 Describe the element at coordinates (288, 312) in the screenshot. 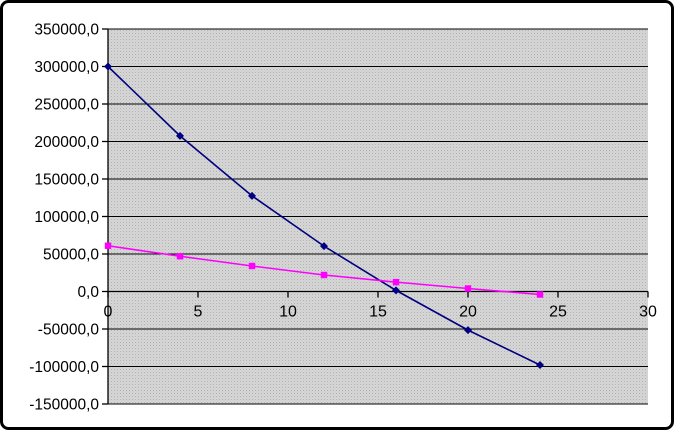

I see `x-tick-label: 10` at that location.